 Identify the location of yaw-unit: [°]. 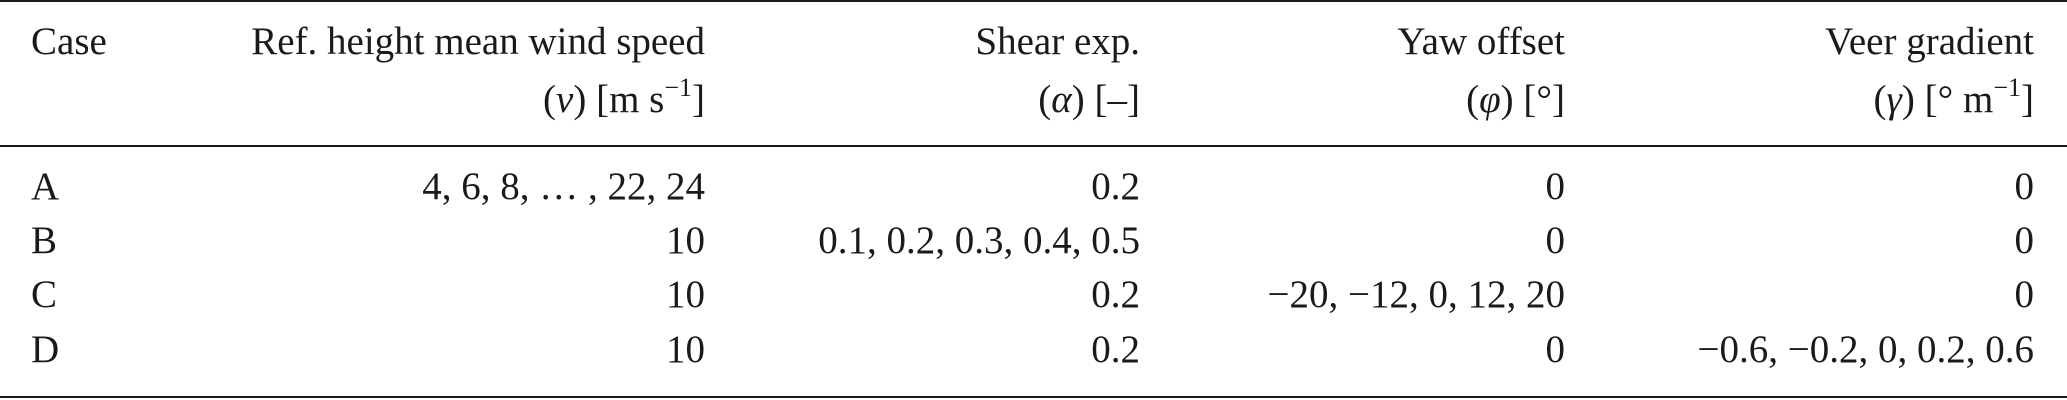
(1544, 99).